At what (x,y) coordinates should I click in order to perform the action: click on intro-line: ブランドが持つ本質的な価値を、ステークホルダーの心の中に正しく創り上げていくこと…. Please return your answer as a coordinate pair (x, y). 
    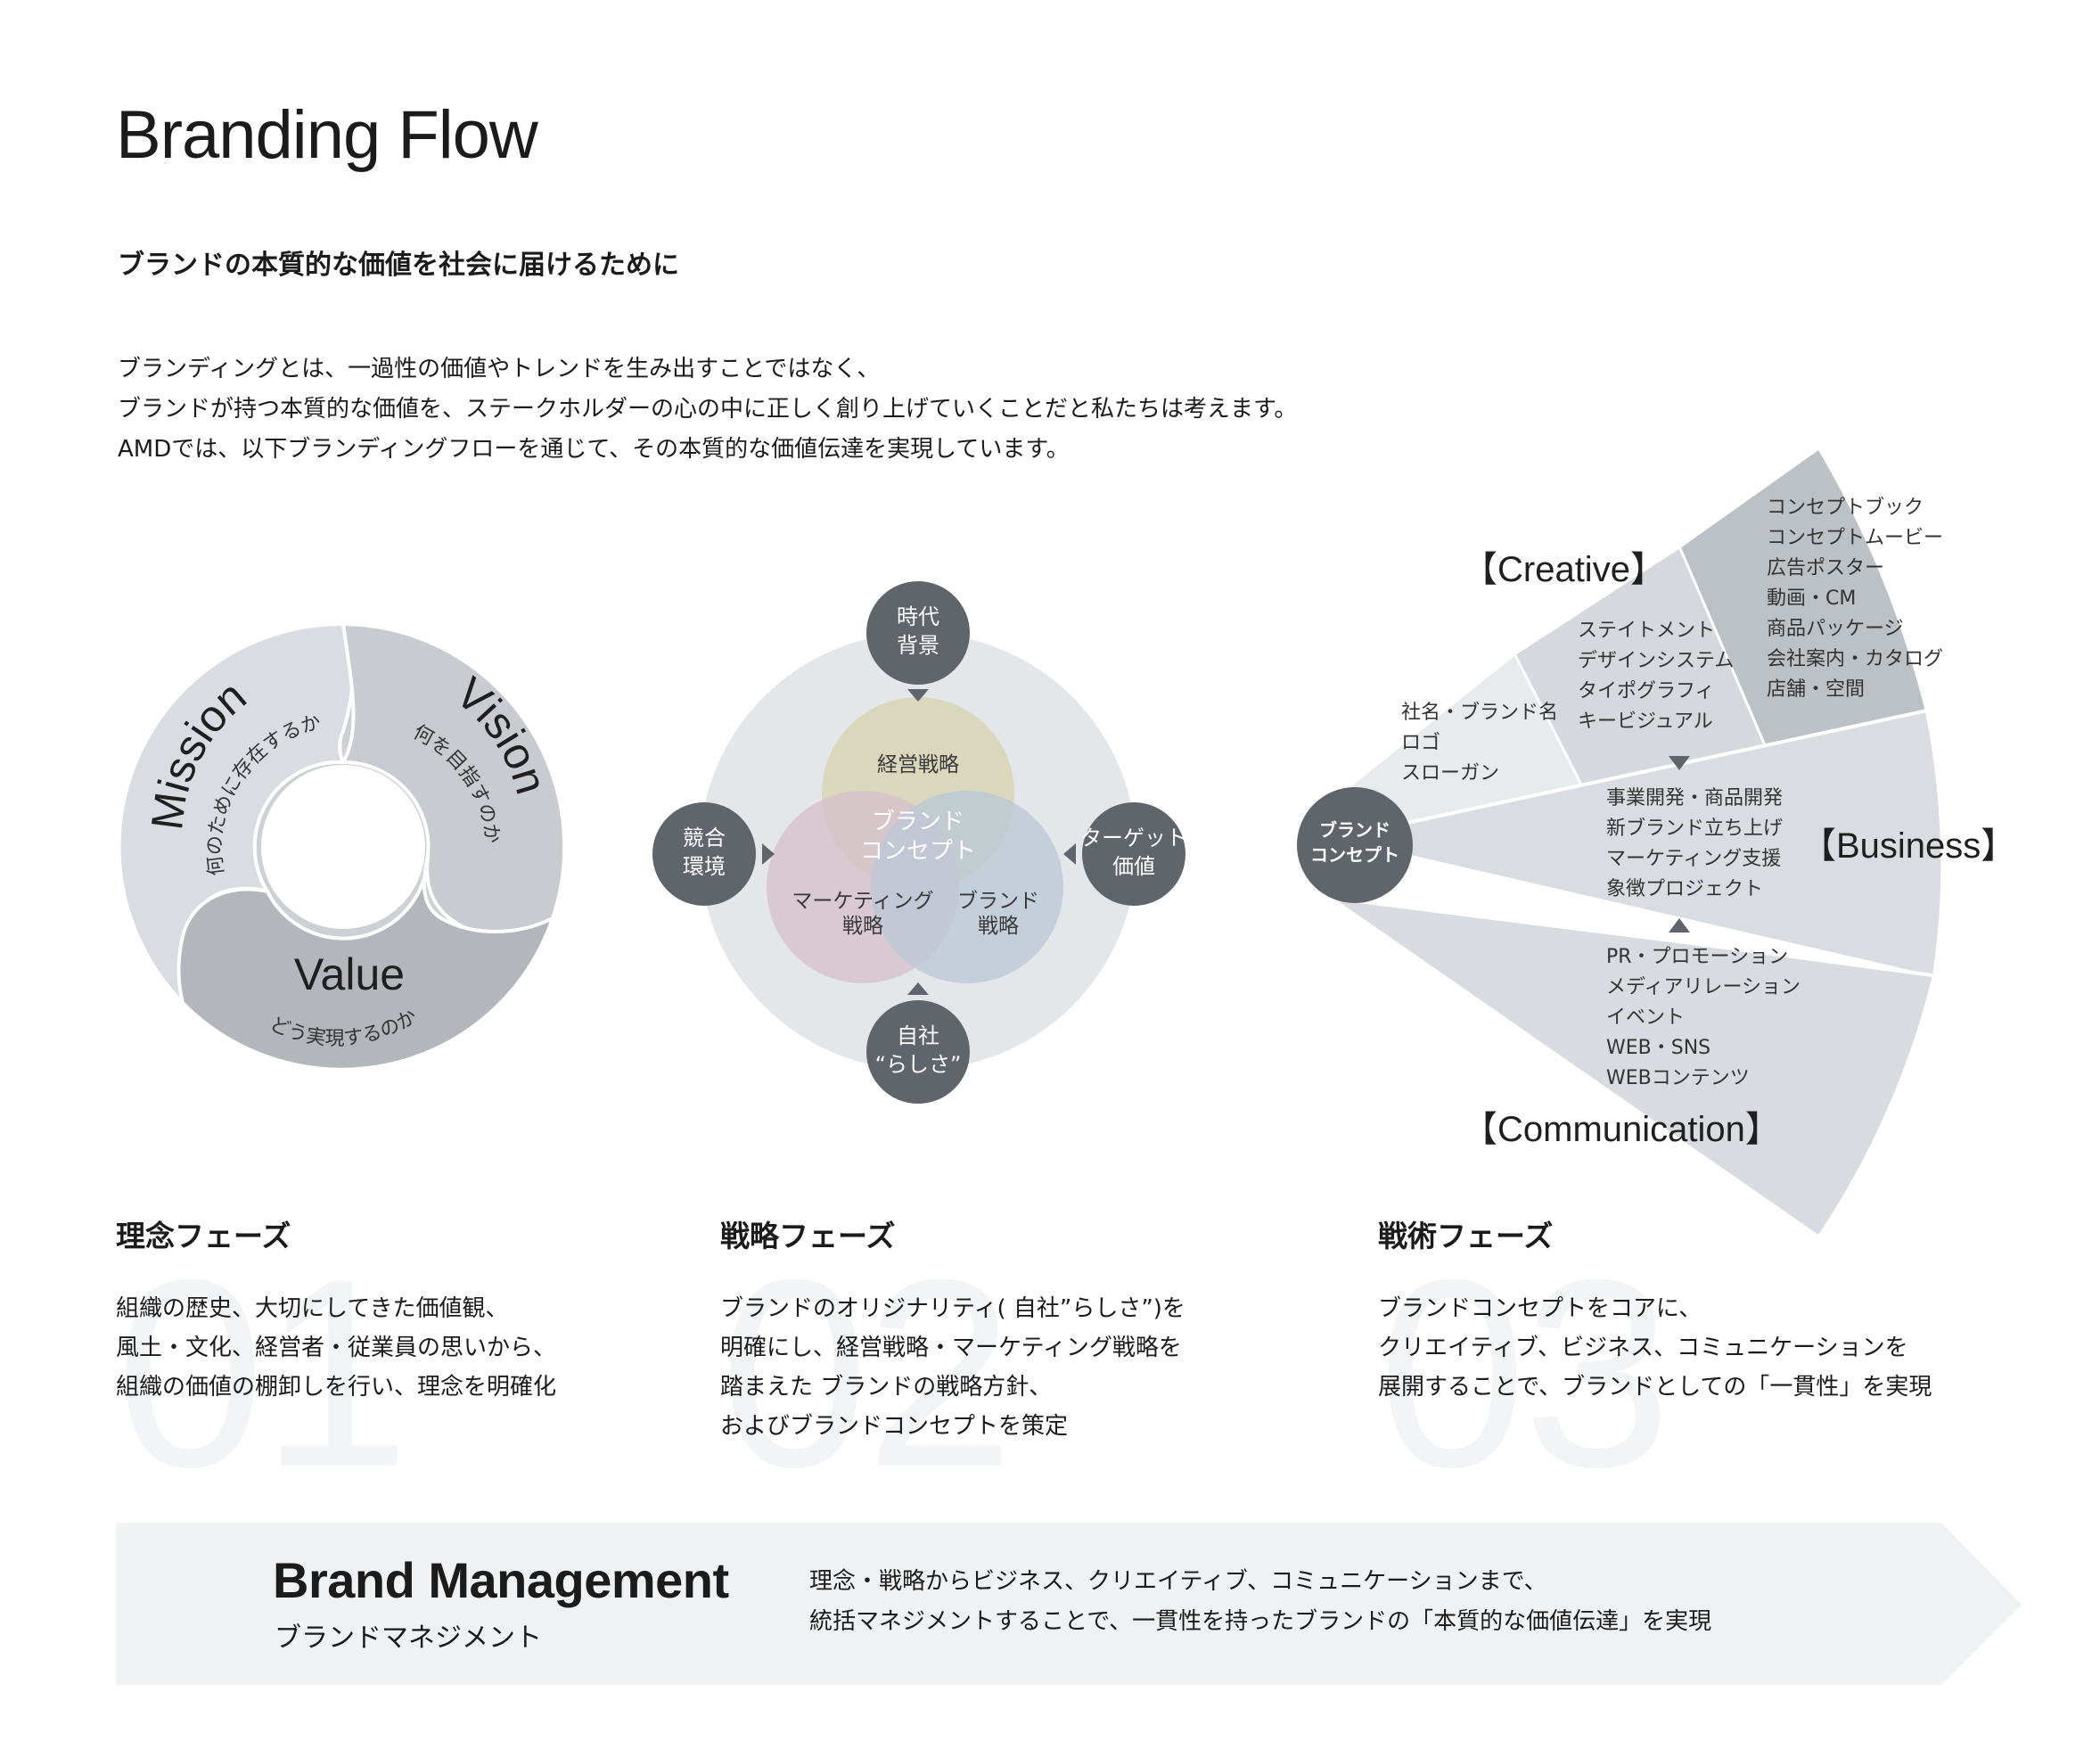
    Looking at the image, I should click on (708, 409).